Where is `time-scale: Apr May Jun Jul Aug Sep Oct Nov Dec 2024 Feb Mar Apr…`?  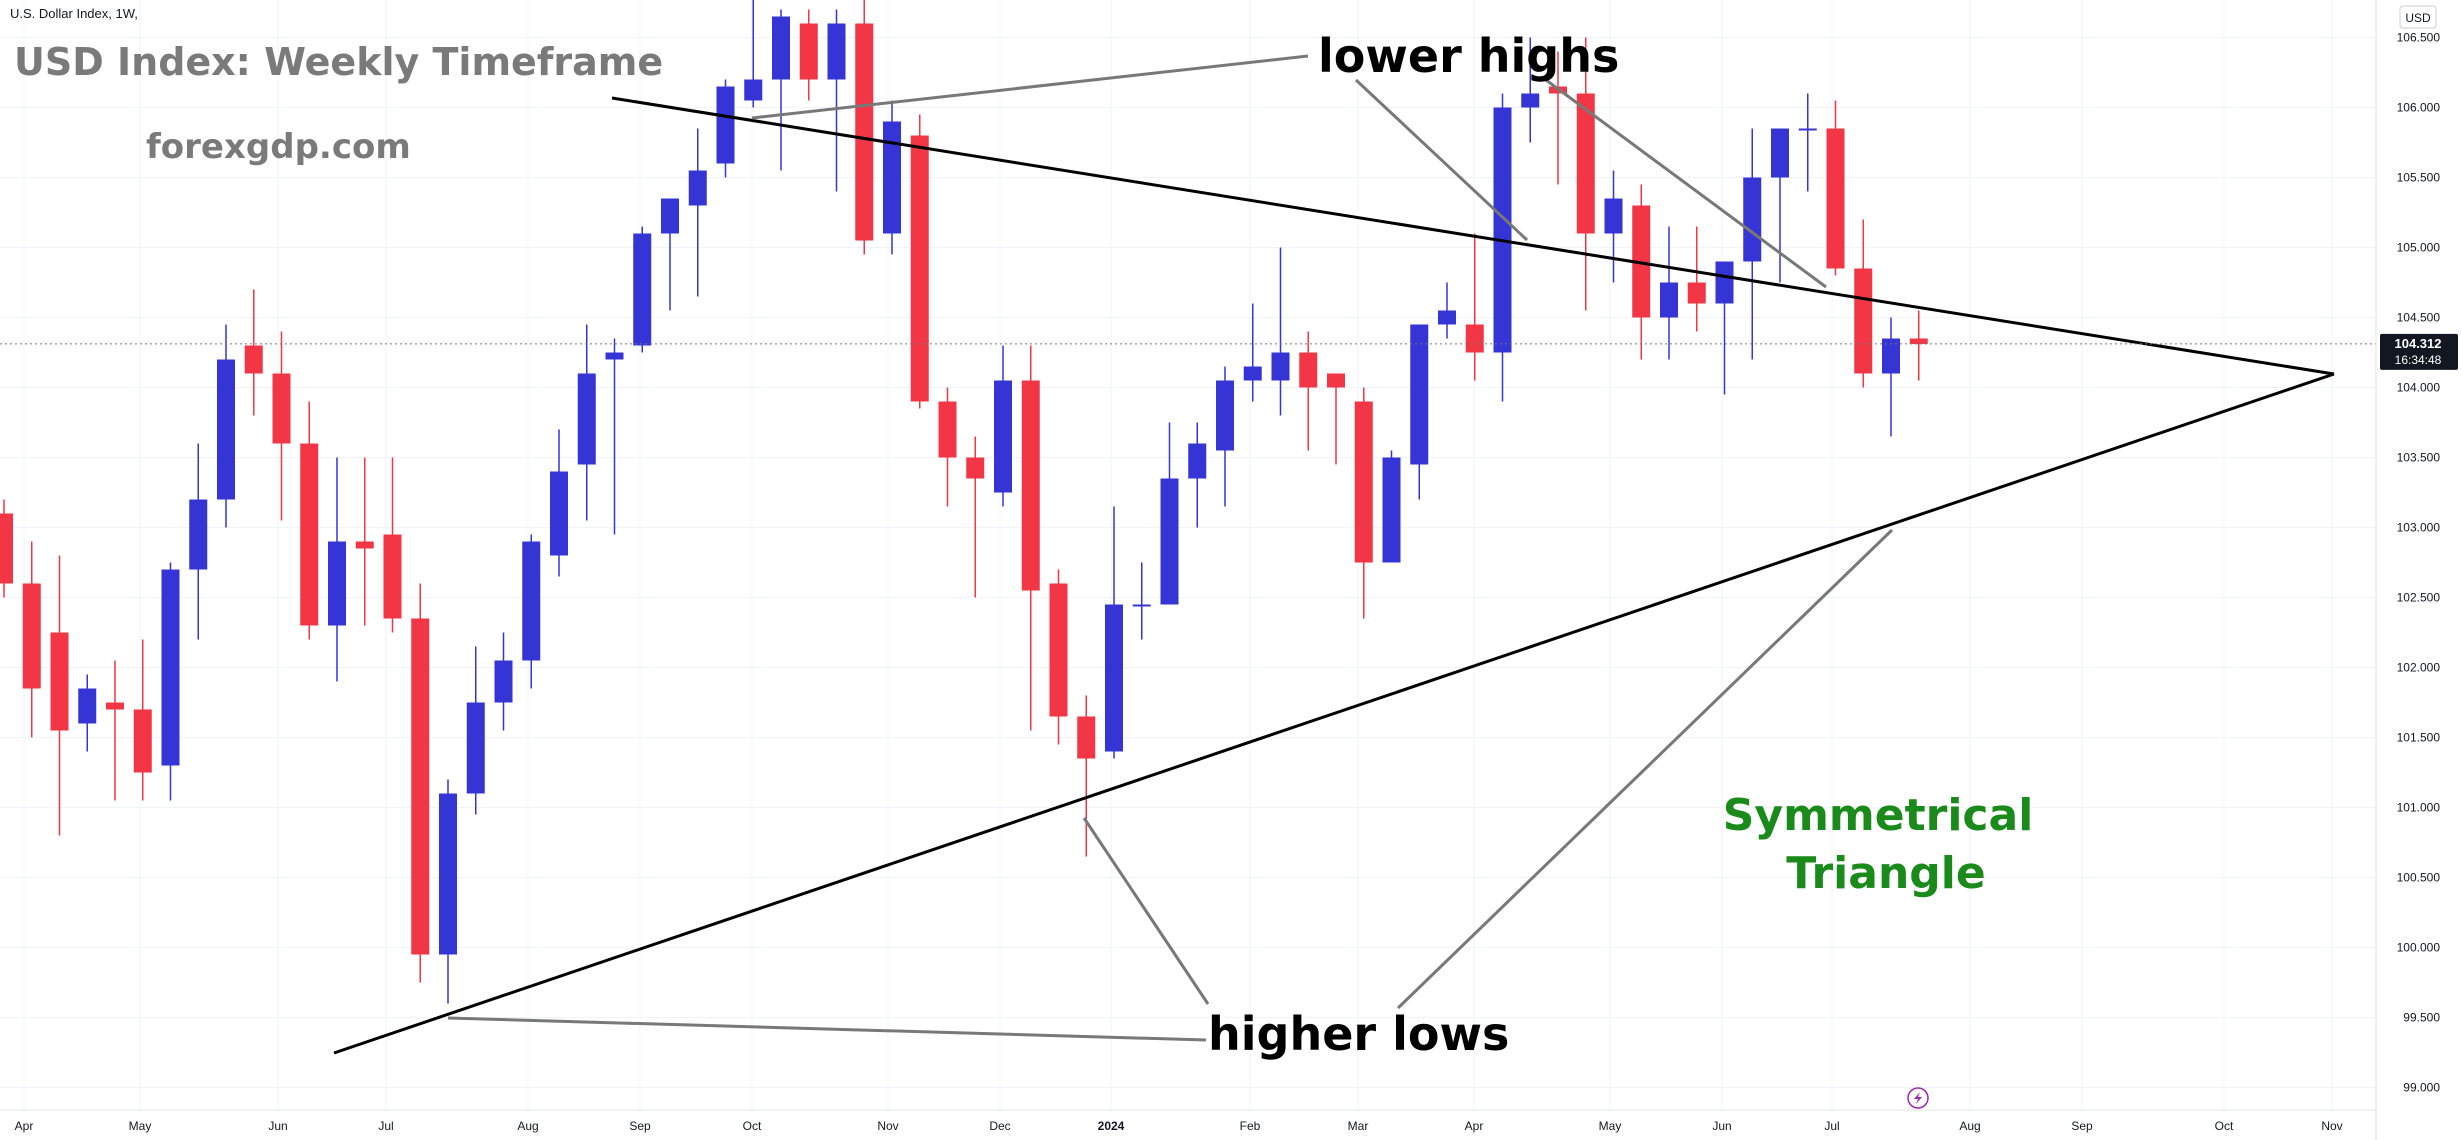
time-scale: Apr May Jun Jul Aug Sep Oct Nov Dec 2024 Feb Mar Apr… is located at coordinates (1179, 1126).